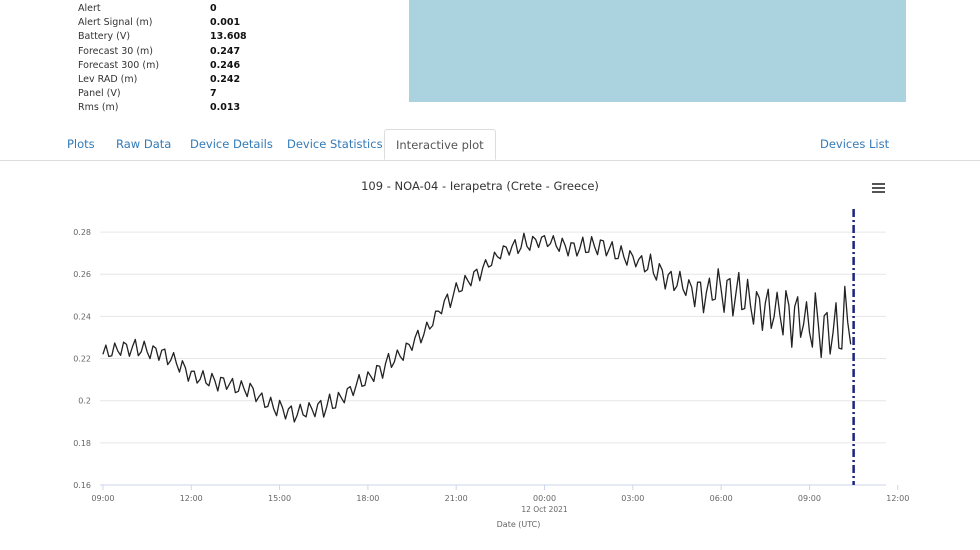 The image size is (980, 550). What do you see at coordinates (82, 274) in the screenshot?
I see `y-tick-label: 0.26` at bounding box center [82, 274].